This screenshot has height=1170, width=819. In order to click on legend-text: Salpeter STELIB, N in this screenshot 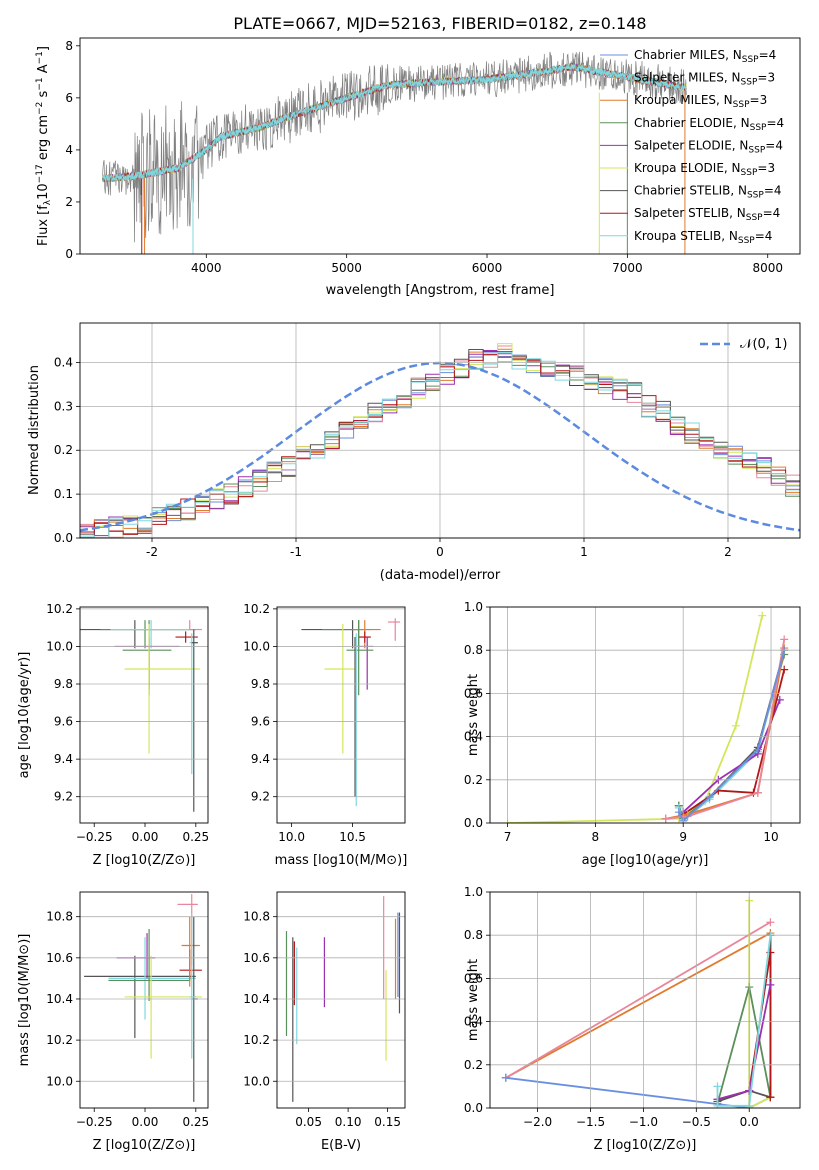, I will do `click(690, 213)`.